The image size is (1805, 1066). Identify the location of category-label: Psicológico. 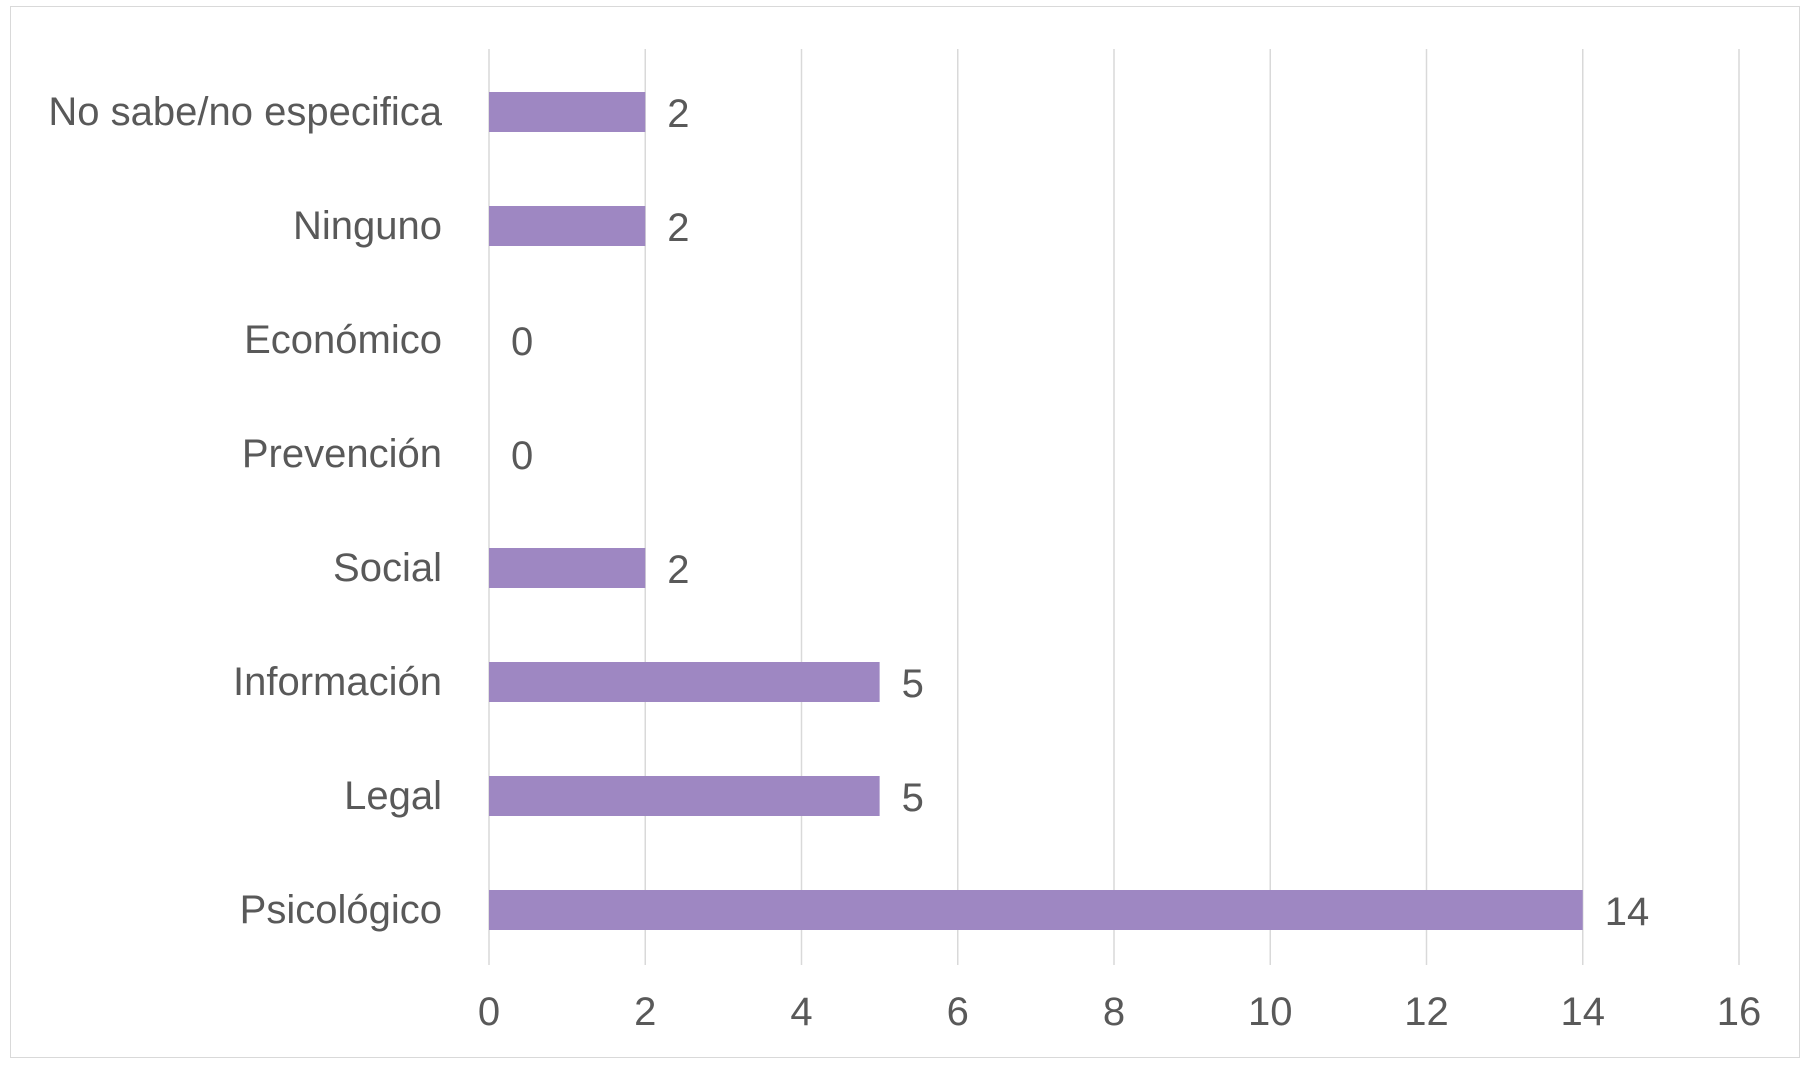
(341, 910).